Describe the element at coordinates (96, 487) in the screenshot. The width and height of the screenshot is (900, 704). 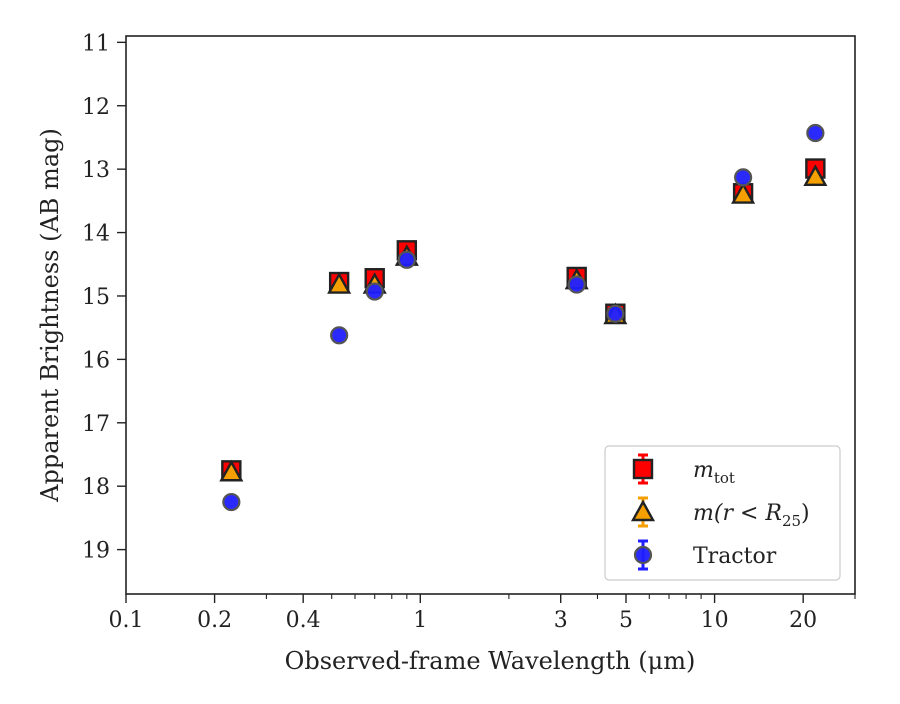
I see `y-tick-label: 18` at that location.